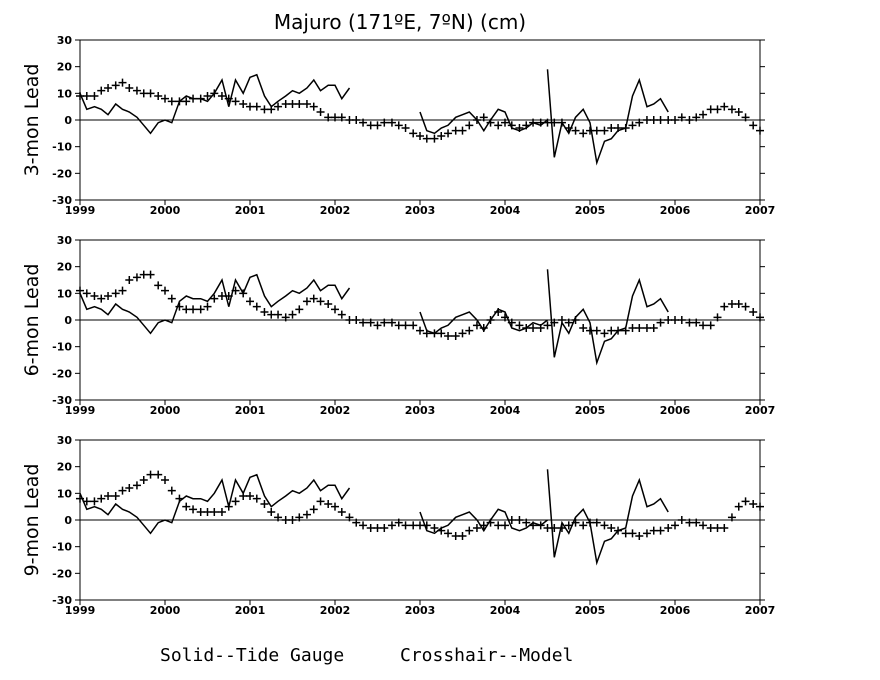 The image size is (880, 680). What do you see at coordinates (65, 93) in the screenshot?
I see `y-tick-label: 10` at bounding box center [65, 93].